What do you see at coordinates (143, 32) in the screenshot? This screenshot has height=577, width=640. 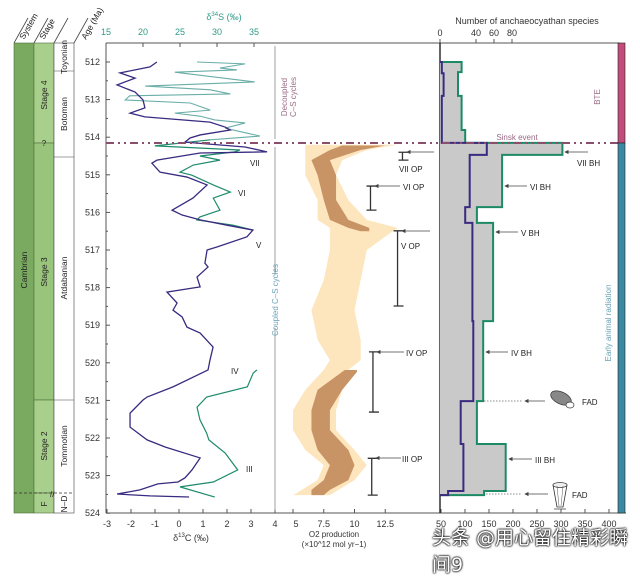 I see `d34s-tick-label: 20` at bounding box center [143, 32].